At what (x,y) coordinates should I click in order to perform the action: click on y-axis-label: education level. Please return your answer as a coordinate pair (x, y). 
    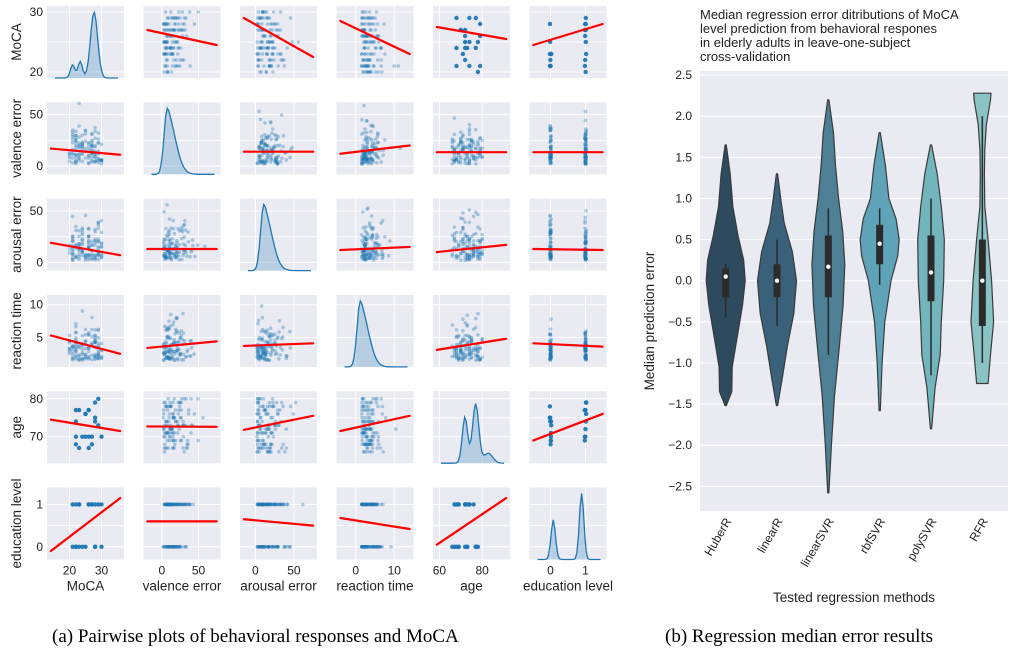
    Looking at the image, I should click on (16, 523).